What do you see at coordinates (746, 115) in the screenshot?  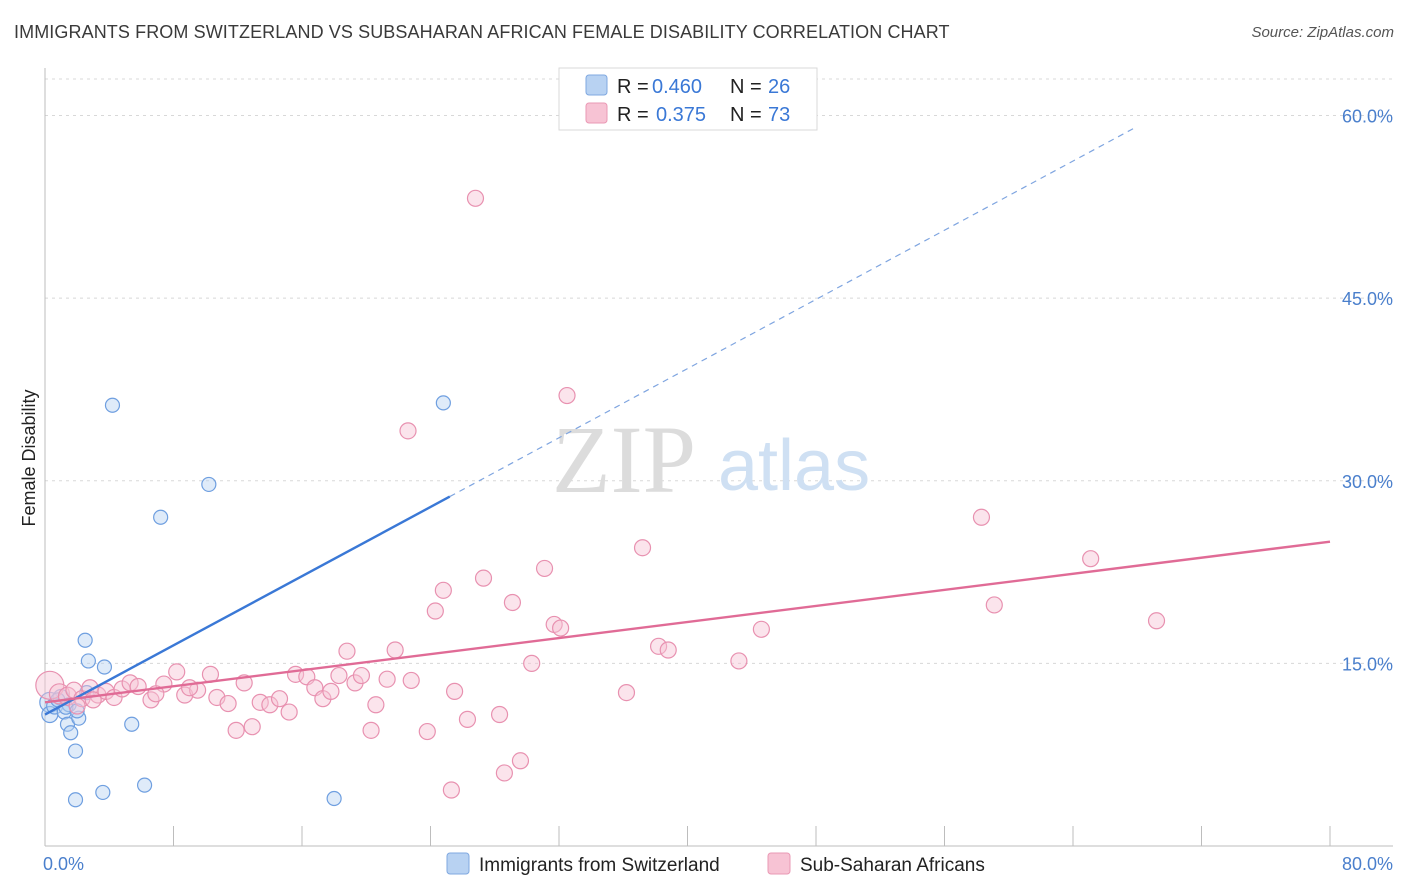 I see `legend-n-label-2: N =` at bounding box center [746, 115].